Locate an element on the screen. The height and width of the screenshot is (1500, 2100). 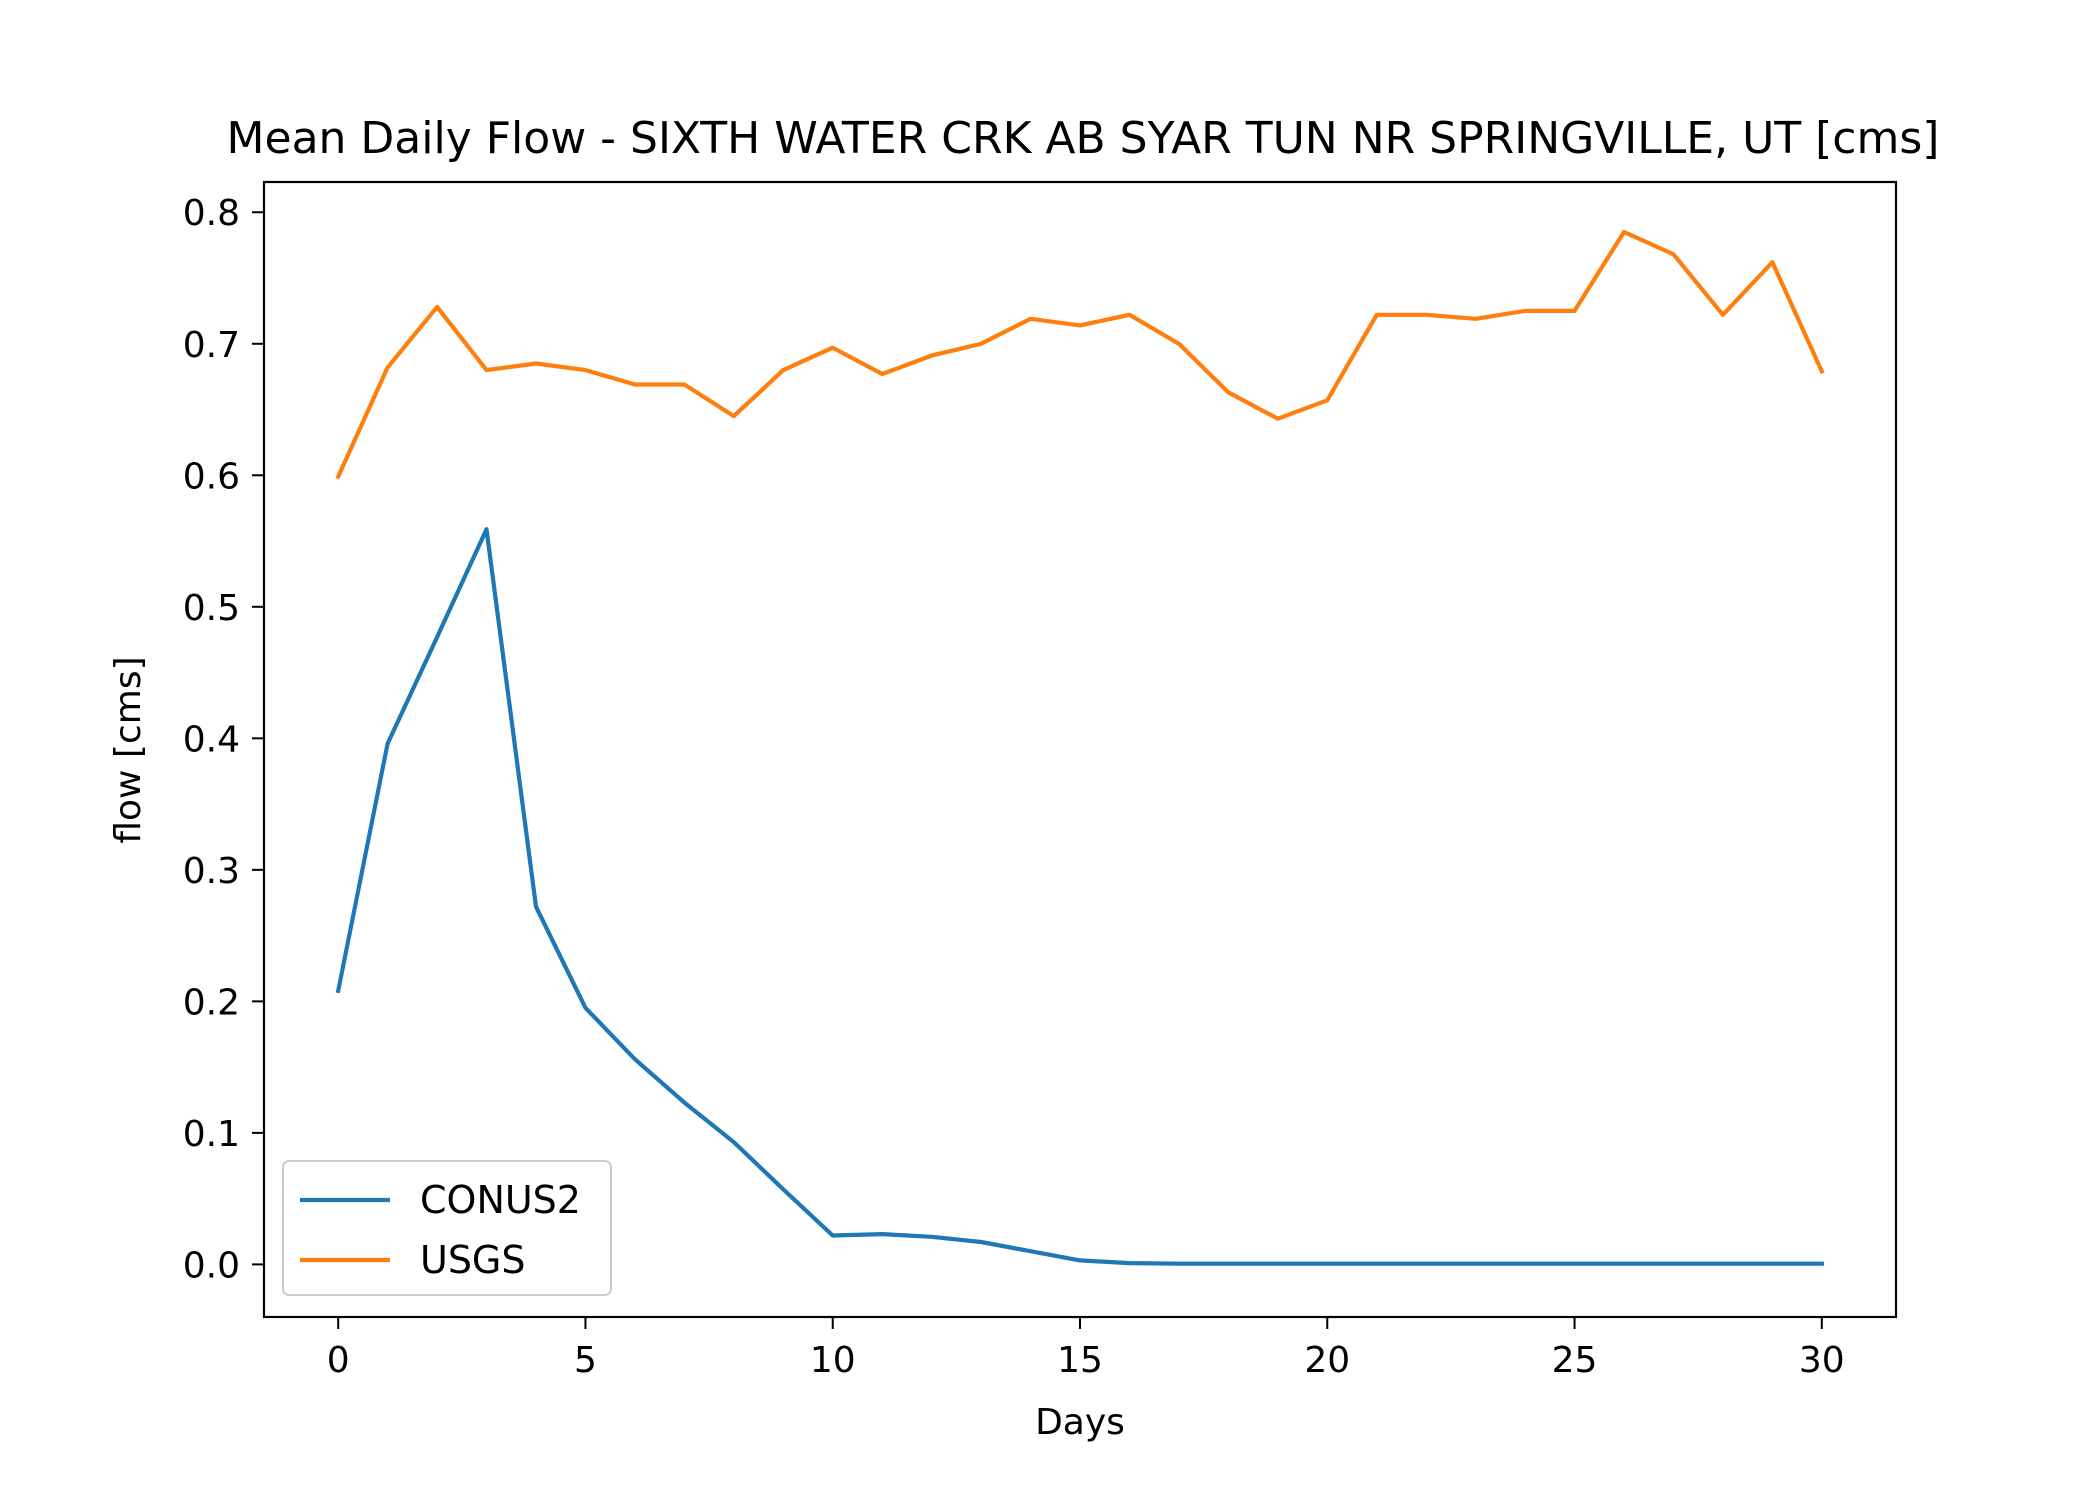
y-tick-label: 0.8 is located at coordinates (211, 213).